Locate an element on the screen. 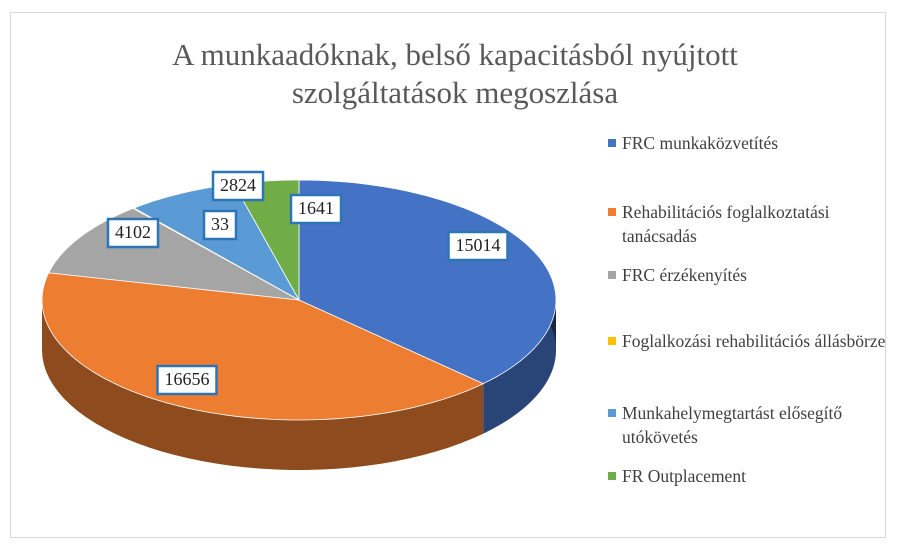  legend-label: Munkahelymegtartást elősegítő utókövetés is located at coordinates (732, 425).